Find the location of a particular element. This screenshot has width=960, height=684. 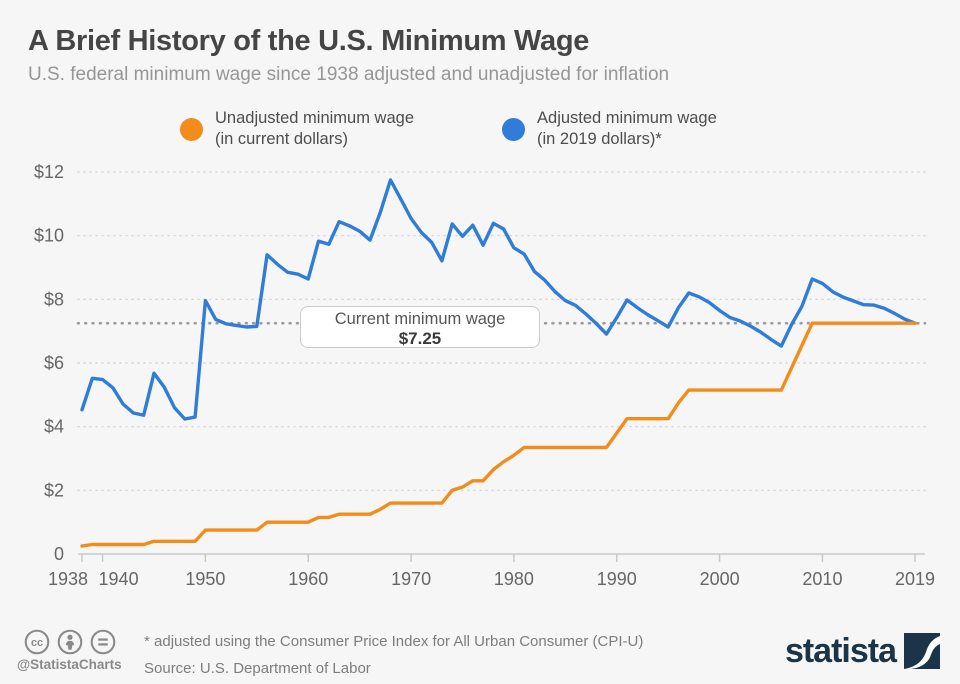

statista-logo-icon is located at coordinates (922, 651).